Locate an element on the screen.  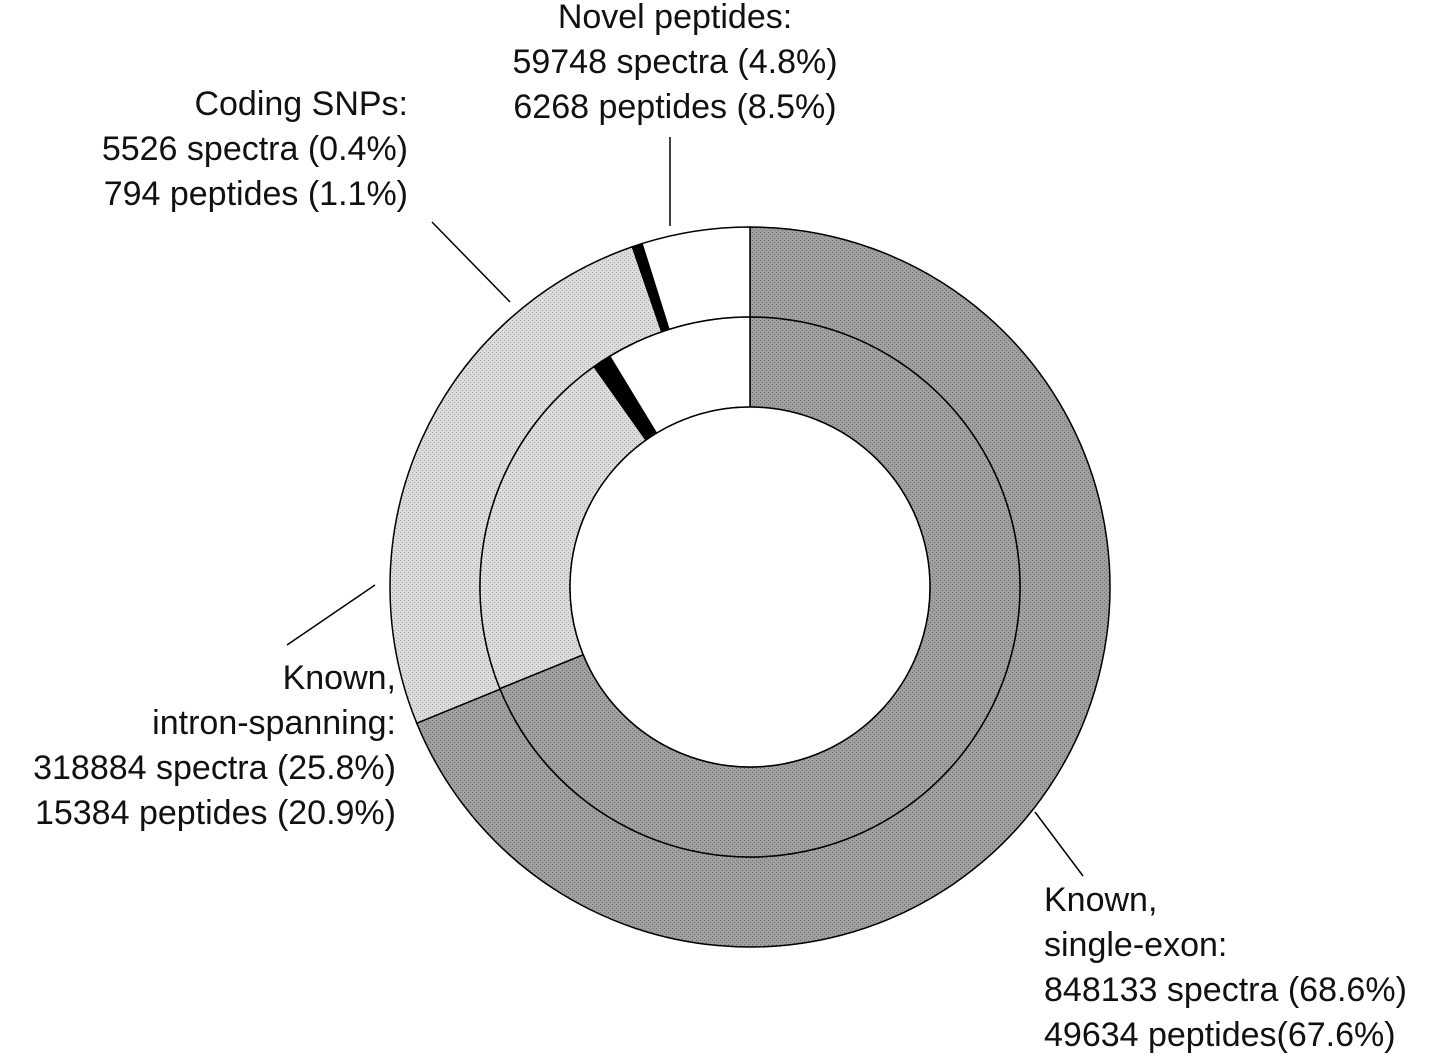
leader-single-exon is located at coordinates (1059, 844).